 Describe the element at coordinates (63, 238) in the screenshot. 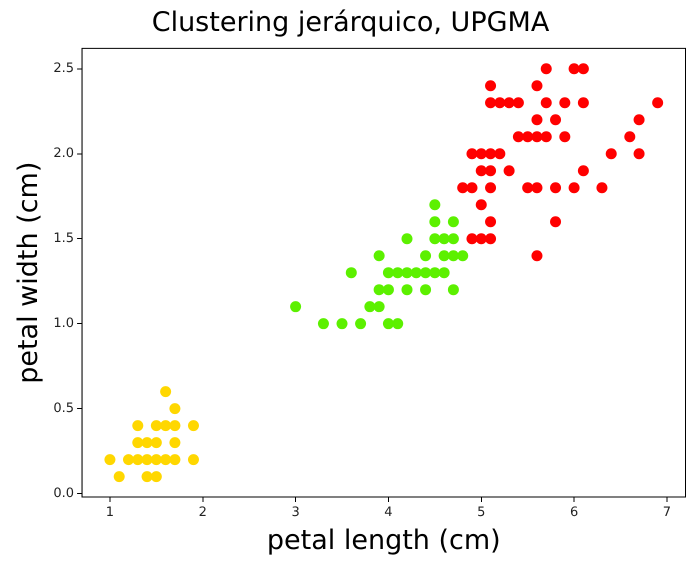

I see `y-tick-label: 1.5` at that location.